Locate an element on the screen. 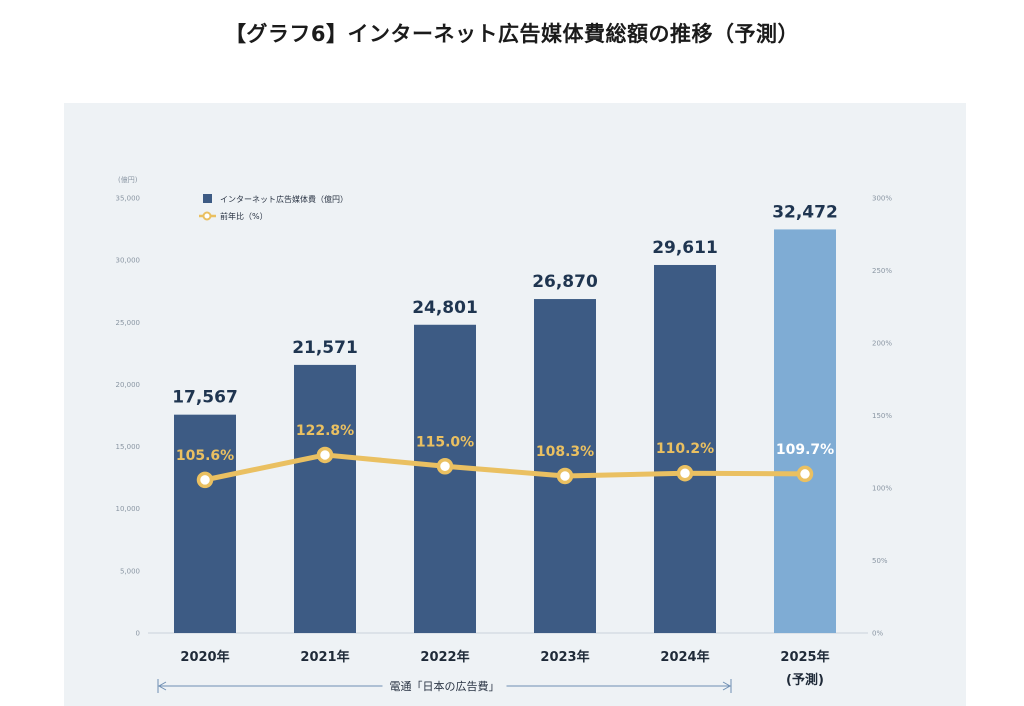 This screenshot has height=706, width=1024. line-value-label: 122.8% is located at coordinates (325, 431).